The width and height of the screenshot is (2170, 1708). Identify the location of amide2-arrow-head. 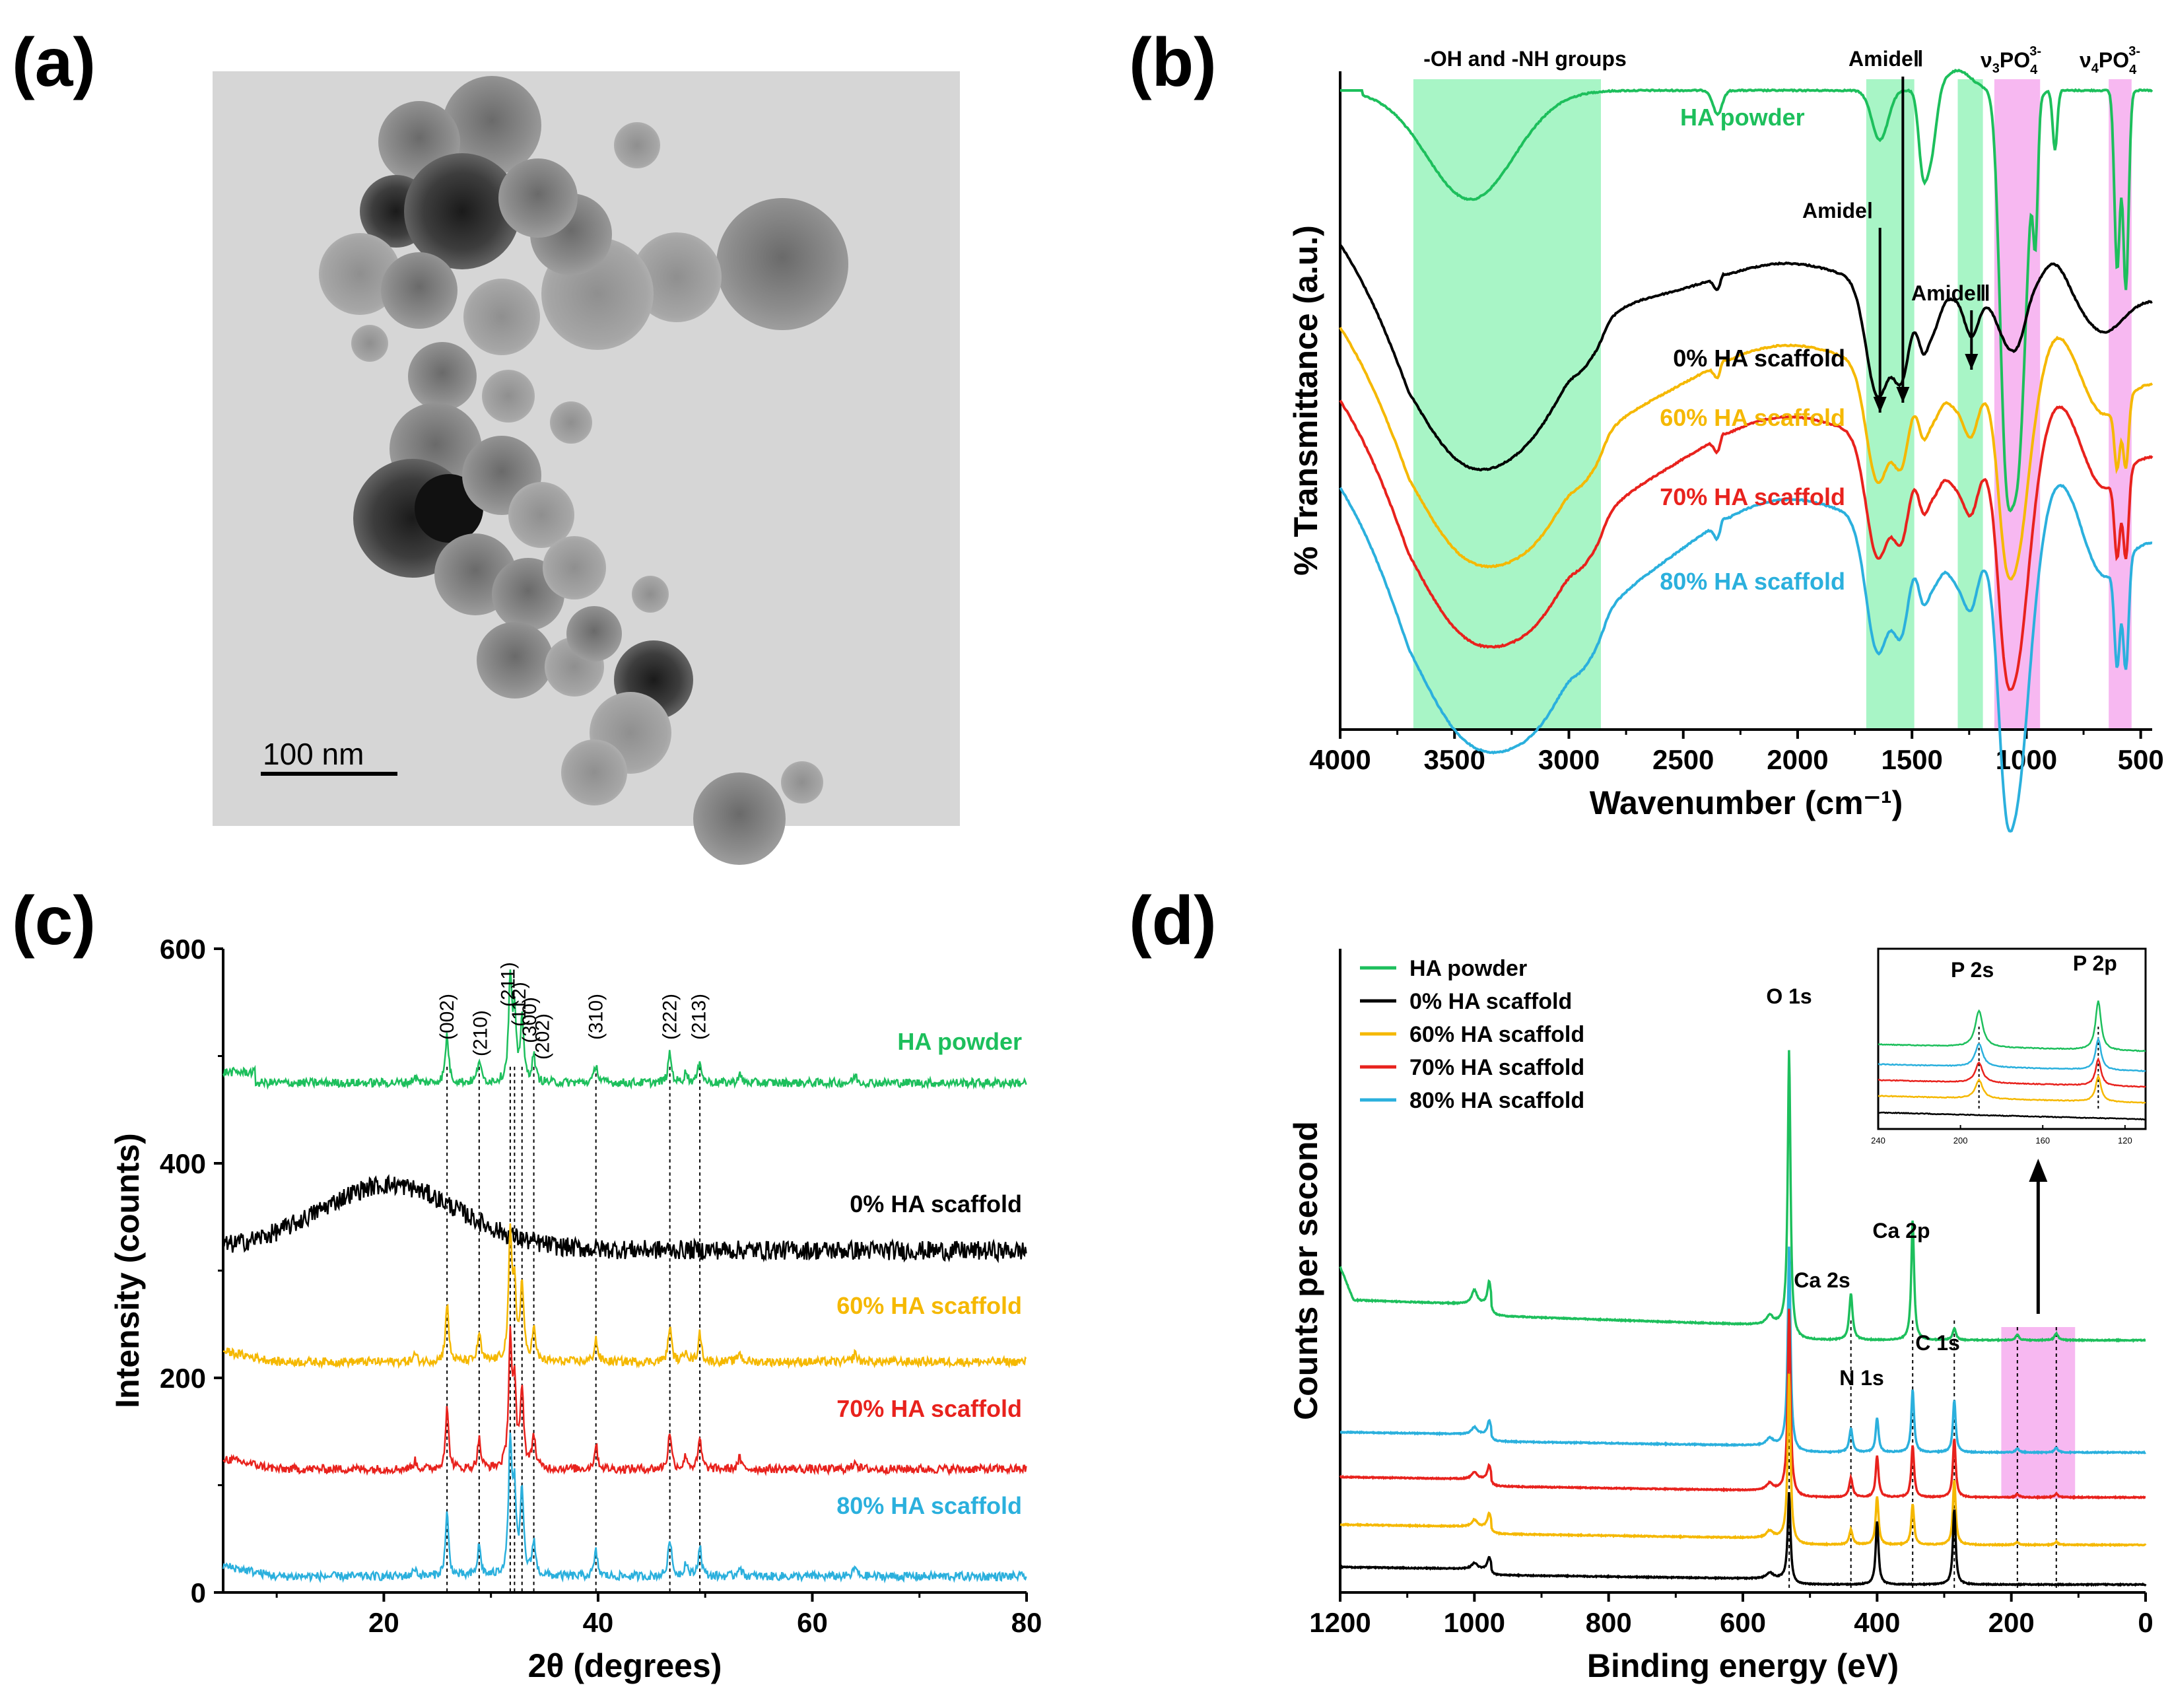
(1903, 395).